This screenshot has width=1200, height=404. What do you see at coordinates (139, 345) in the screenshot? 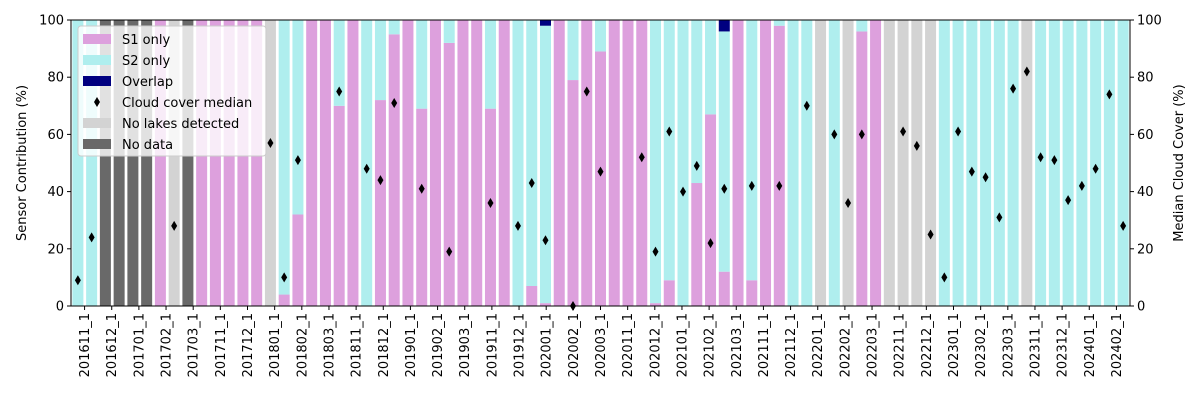
I see `x-tick-label: 201701_1` at bounding box center [139, 345].